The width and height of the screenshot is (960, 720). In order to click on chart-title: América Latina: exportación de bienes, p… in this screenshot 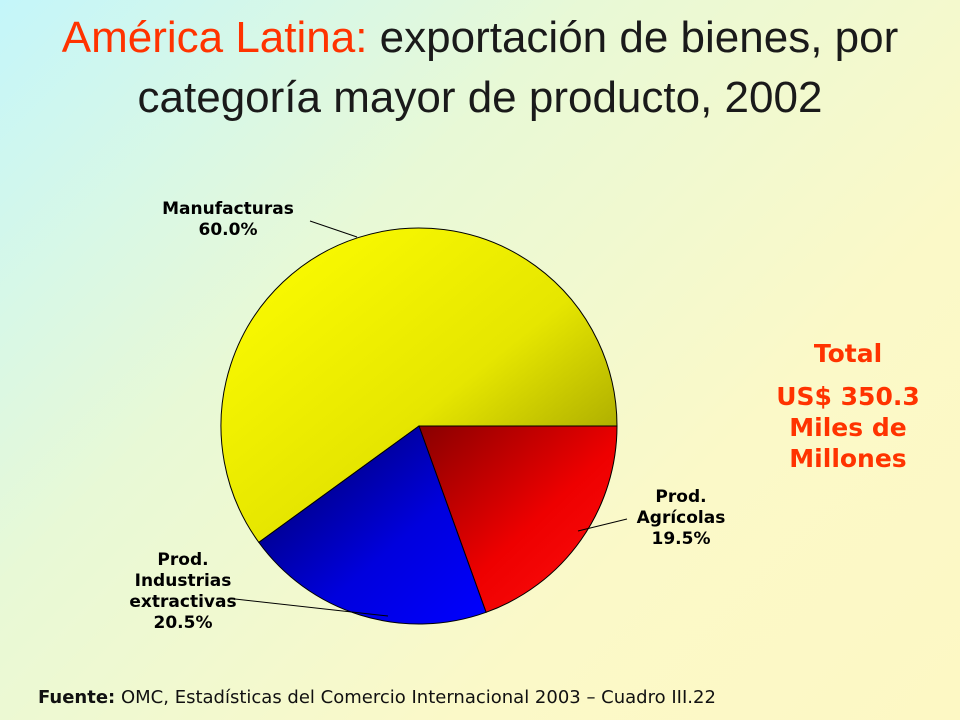, I will do `click(480, 68)`.